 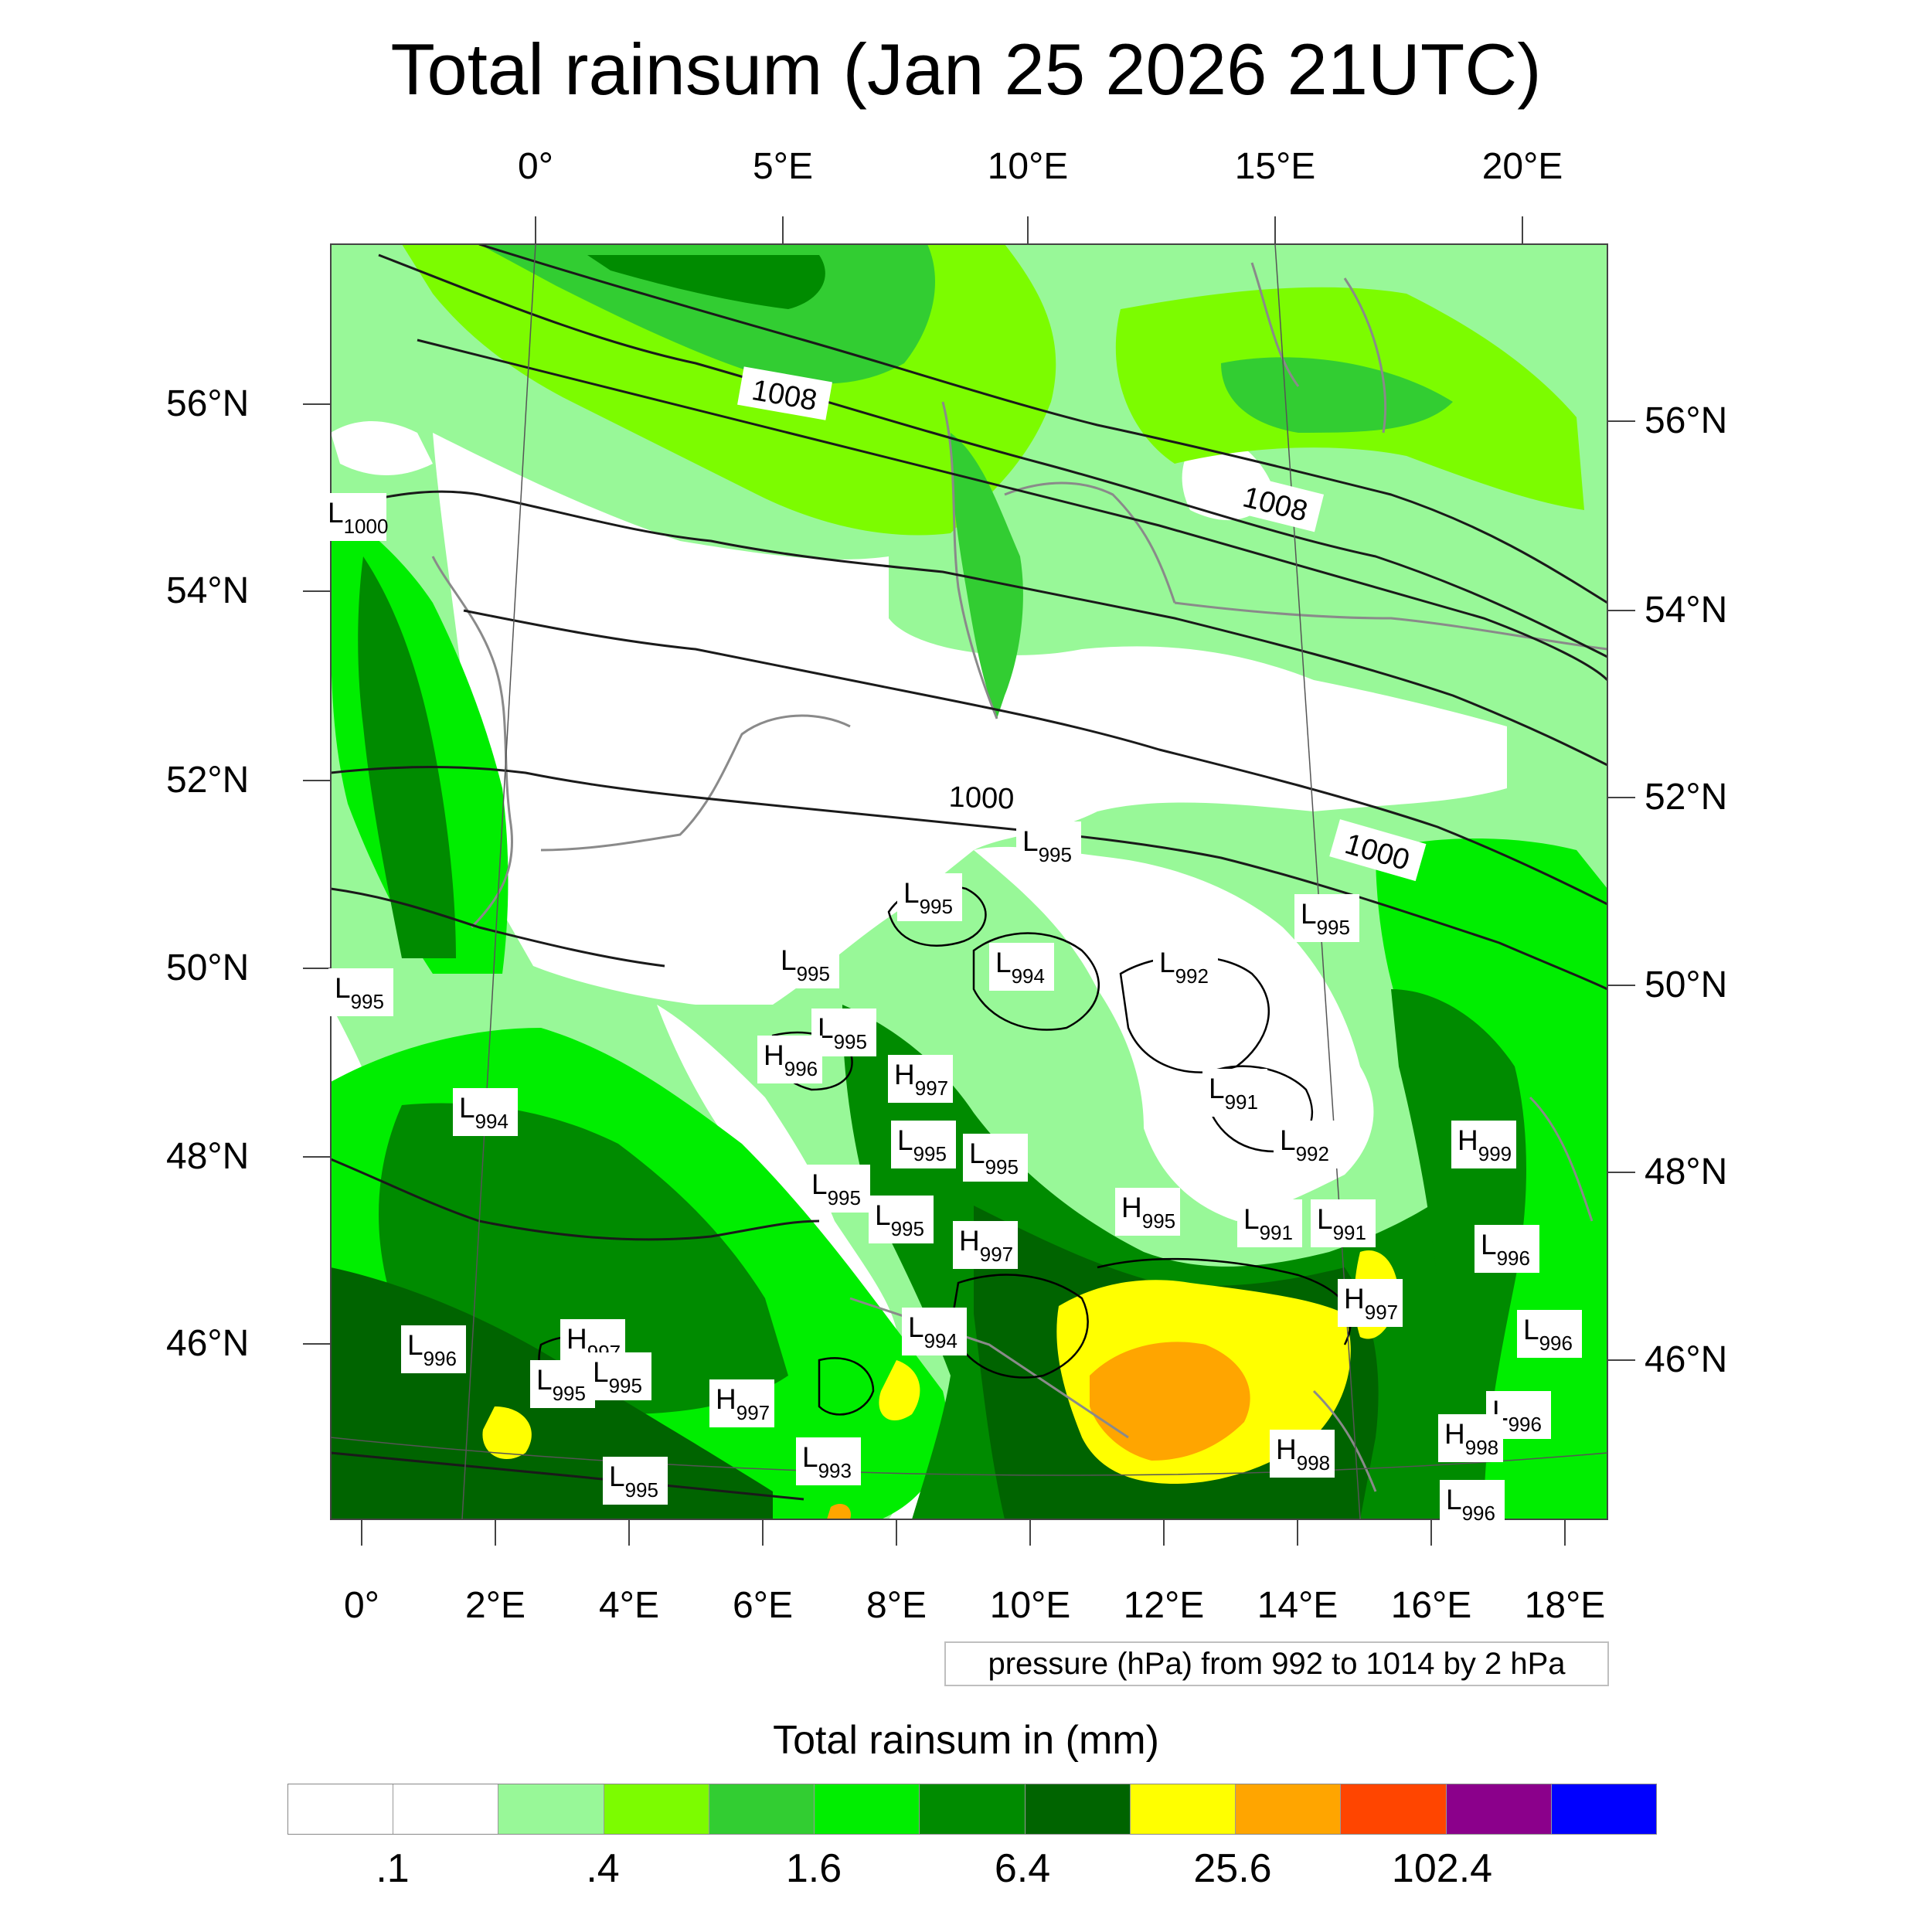 What do you see at coordinates (382, 448) in the screenshot?
I see `dry-area-west` at bounding box center [382, 448].